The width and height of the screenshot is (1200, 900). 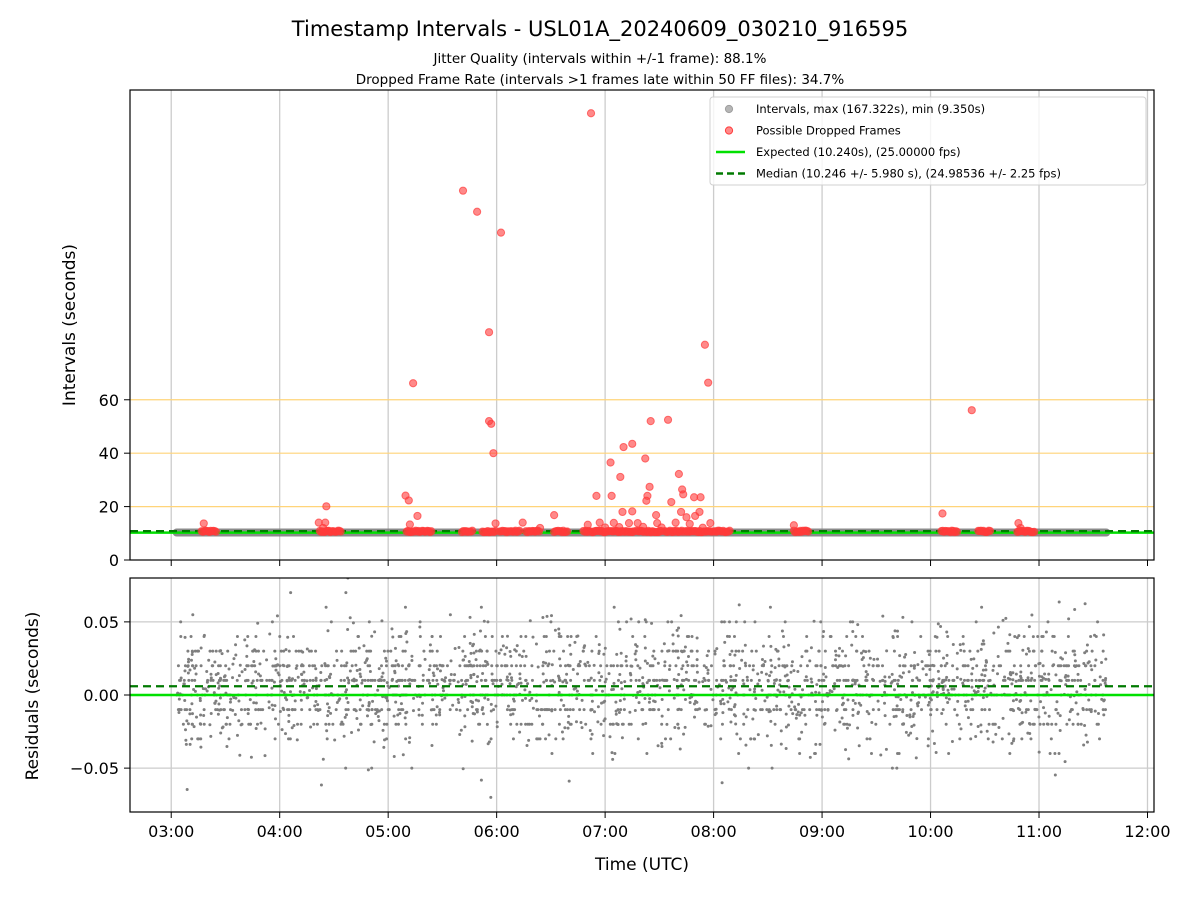 I want to click on legend-label: Expected (10.240s), (25.00000 fps), so click(x=858, y=152).